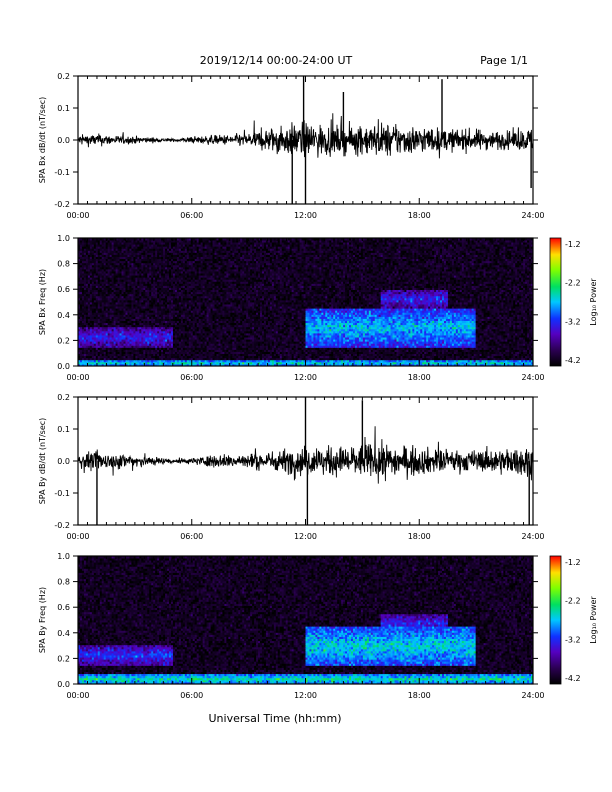  What do you see at coordinates (62, 204) in the screenshot?
I see `y-tick-label: -0.2` at bounding box center [62, 204].